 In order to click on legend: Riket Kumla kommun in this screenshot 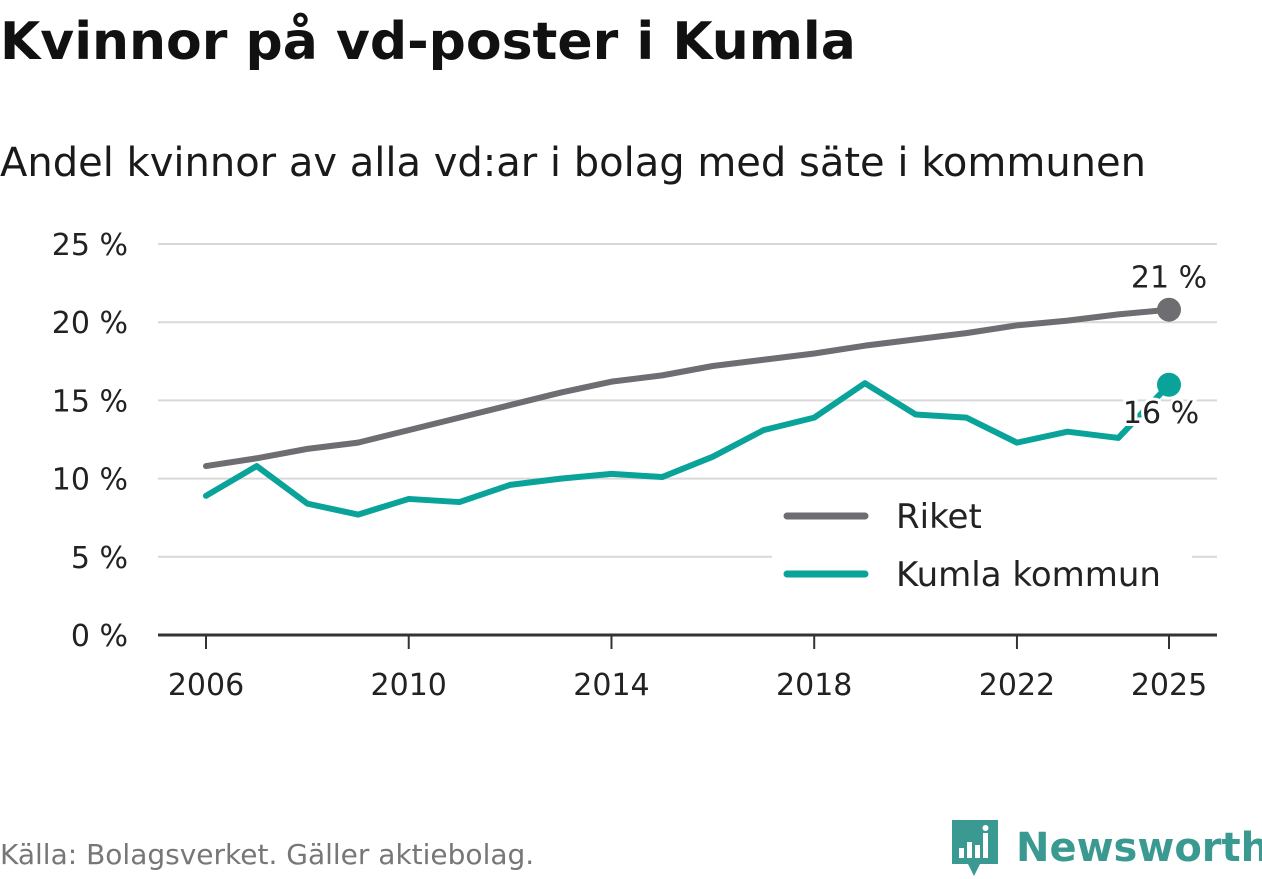, I will do `click(982, 549)`.